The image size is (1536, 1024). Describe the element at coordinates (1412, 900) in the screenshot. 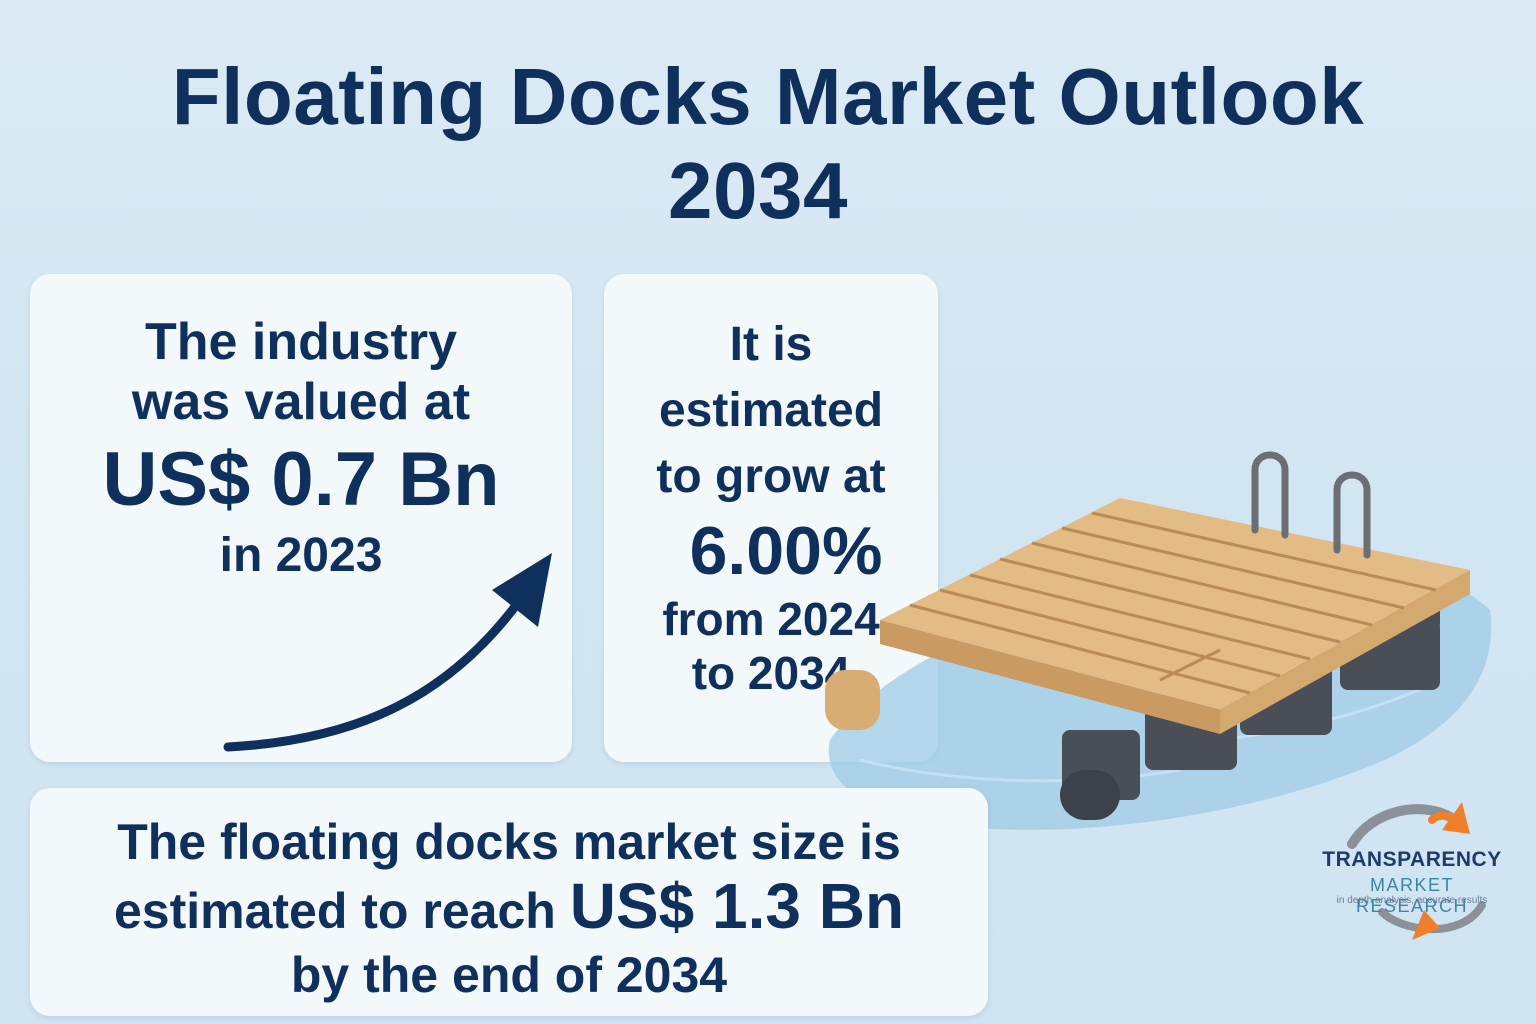

I see `brand-tagline: in depth analysis, accurate results` at that location.